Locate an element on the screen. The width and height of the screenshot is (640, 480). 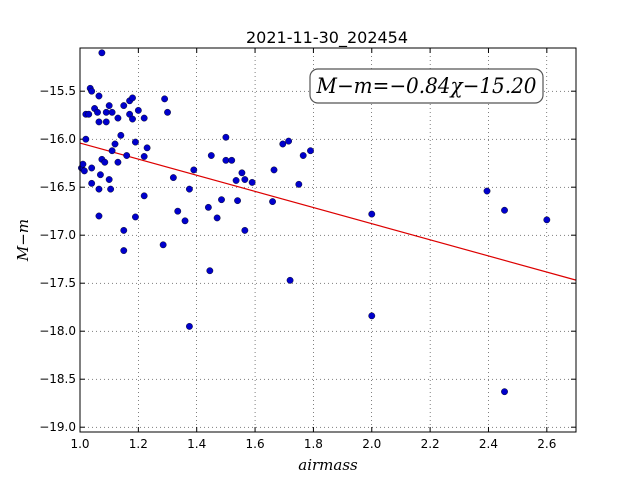
x-tick-label: 1.8 is located at coordinates (313, 444).